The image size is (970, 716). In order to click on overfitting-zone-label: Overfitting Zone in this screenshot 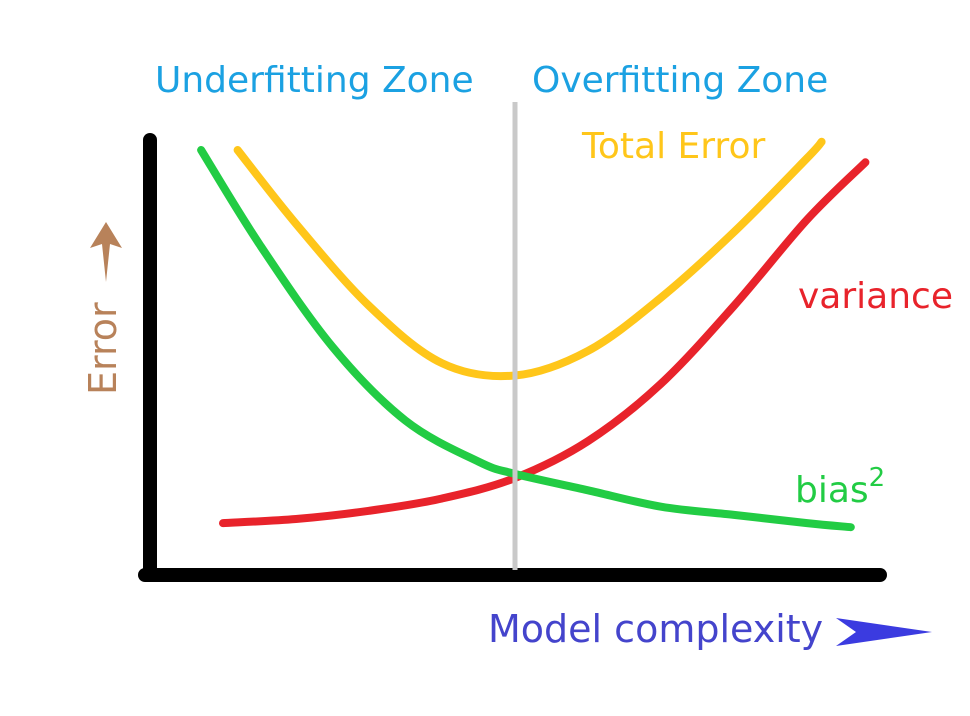, I will do `click(680, 80)`.